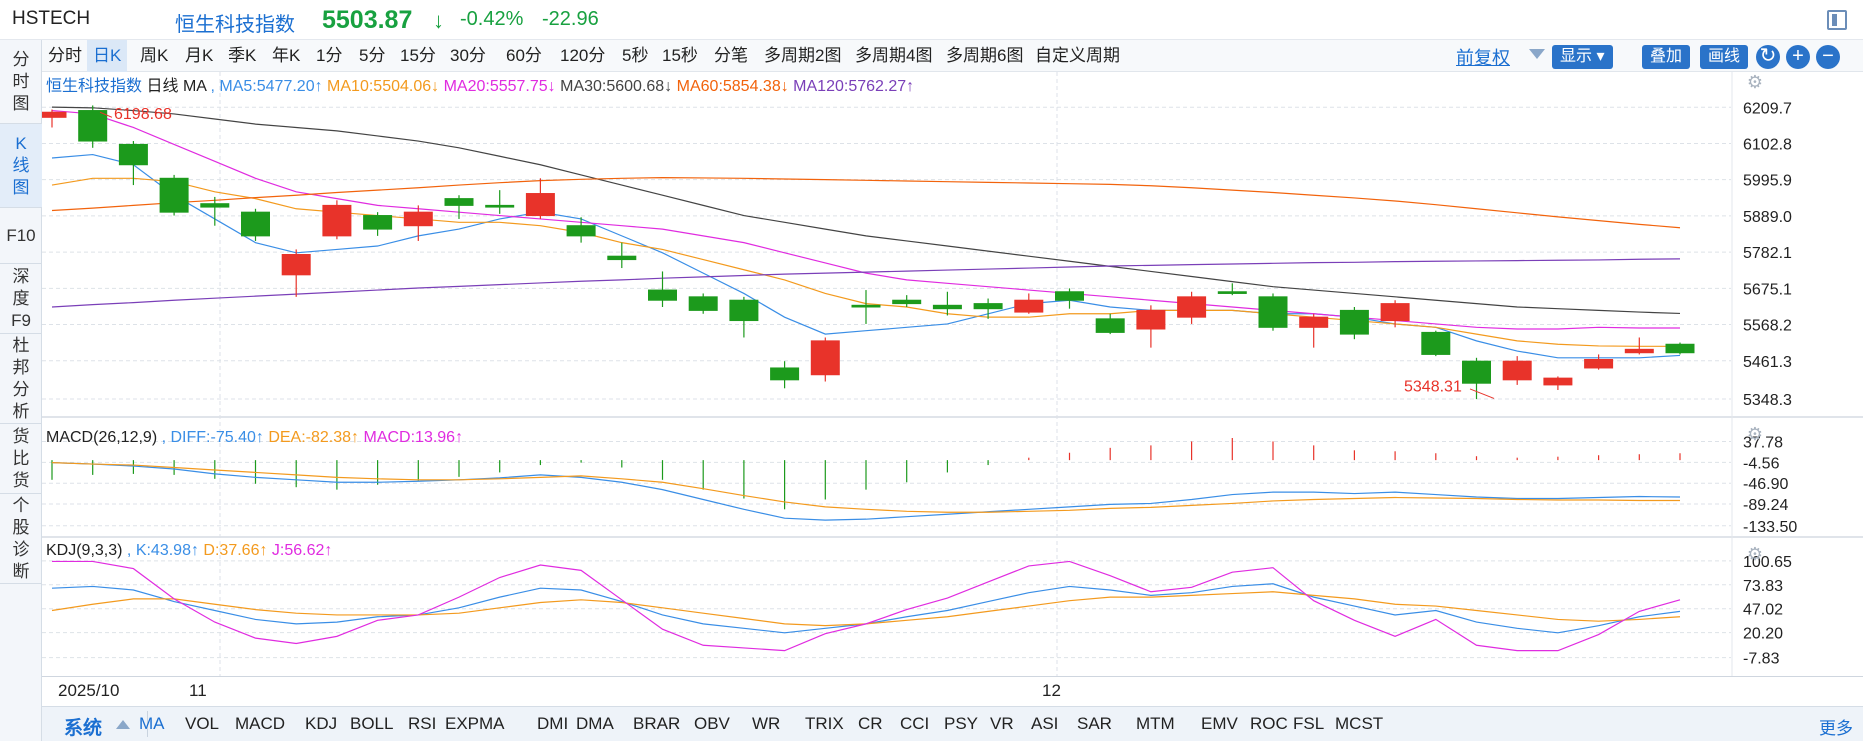 This screenshot has height=741, width=1863. What do you see at coordinates (1483, 58) in the screenshot?
I see `fuquan-dropdown: 前复权` at bounding box center [1483, 58].